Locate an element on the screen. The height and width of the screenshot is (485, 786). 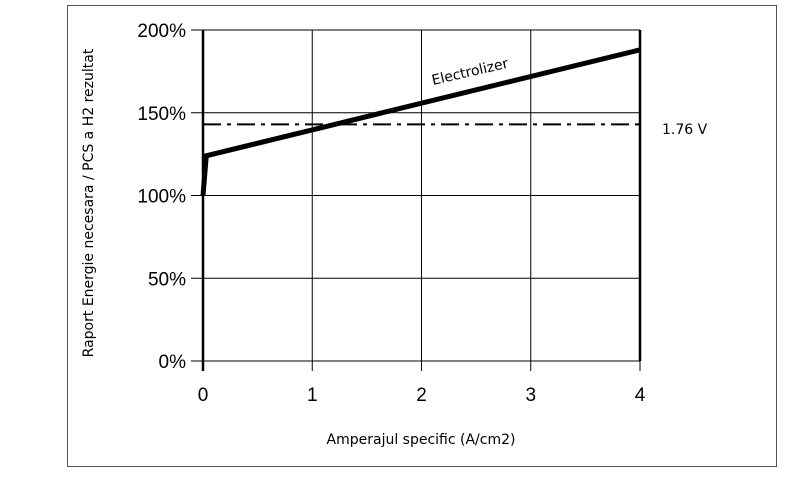
y-tick-label: 0% is located at coordinates (173, 362).